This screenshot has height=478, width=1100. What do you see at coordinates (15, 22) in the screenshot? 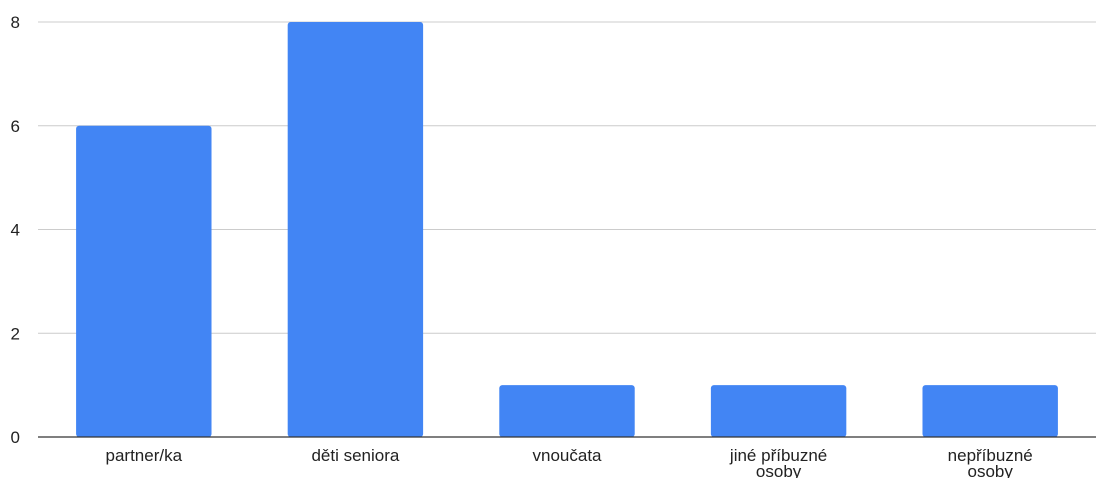
I see `y-tick-label: 8` at bounding box center [15, 22].